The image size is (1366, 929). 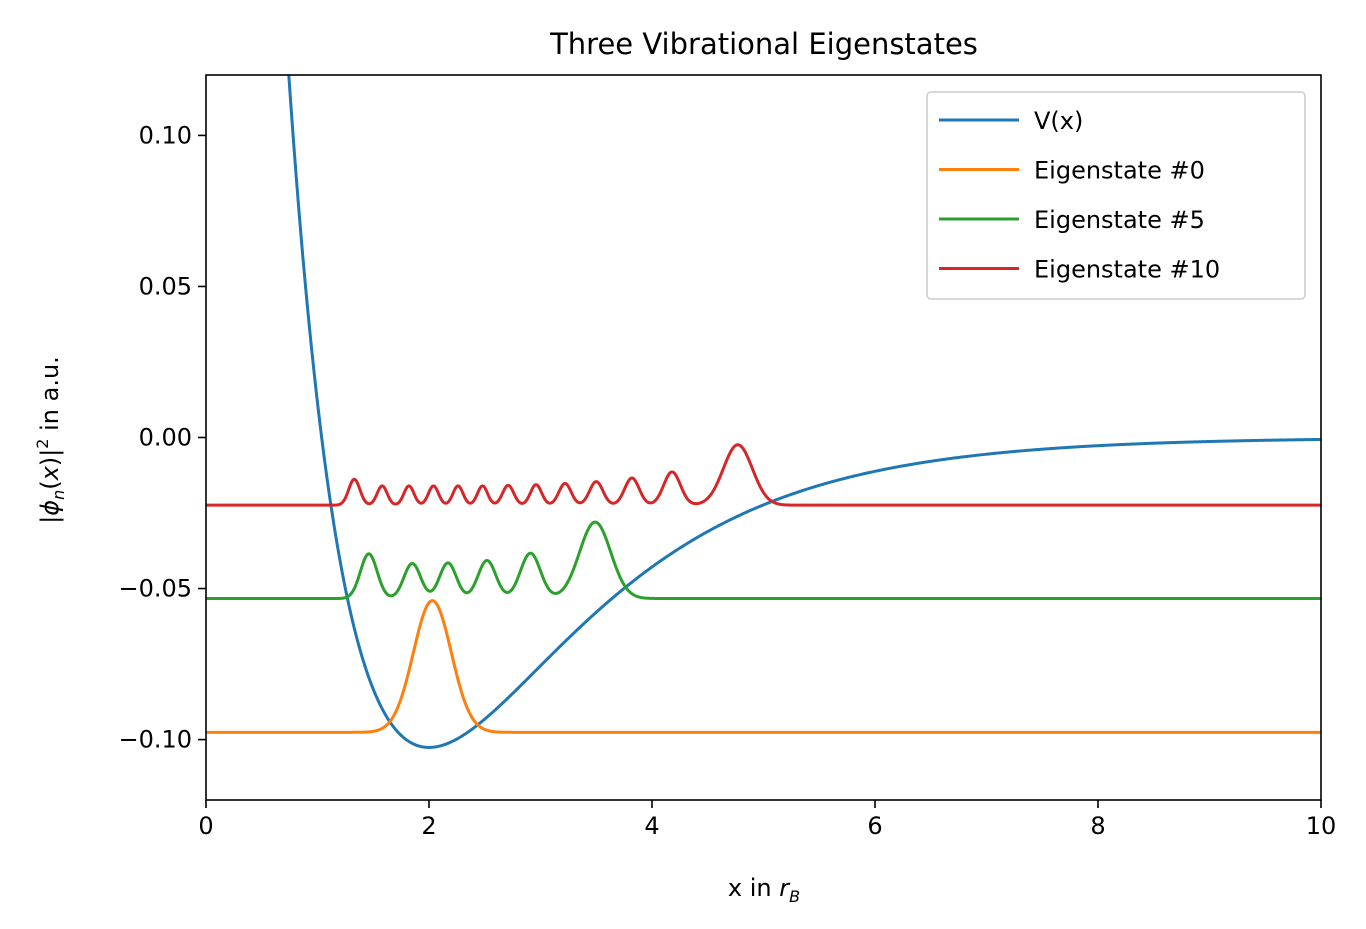 I want to click on x-axis-ticks: 0 2 4 6 8 10, so click(x=767, y=820).